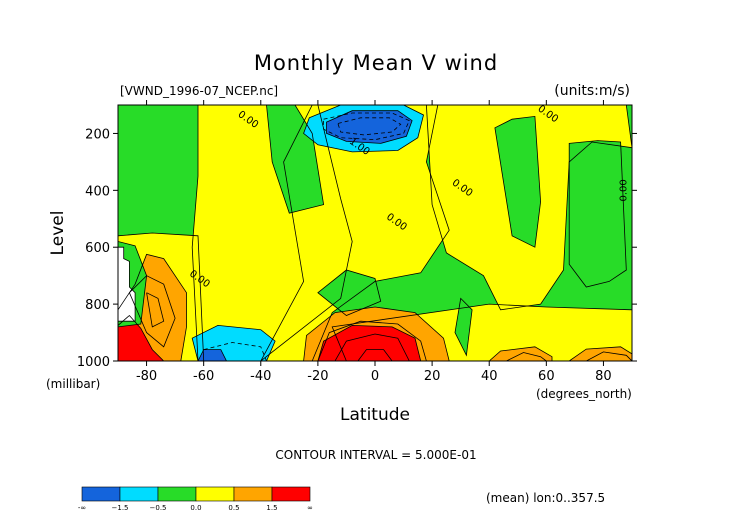  What do you see at coordinates (146, 376) in the screenshot?
I see `x-tick-label: -80` at bounding box center [146, 376].